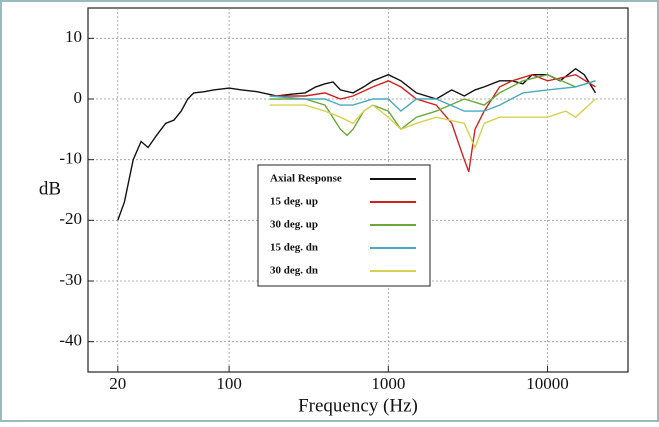 The height and width of the screenshot is (427, 659). What do you see at coordinates (117, 383) in the screenshot?
I see `x-tick-label: 20` at bounding box center [117, 383].